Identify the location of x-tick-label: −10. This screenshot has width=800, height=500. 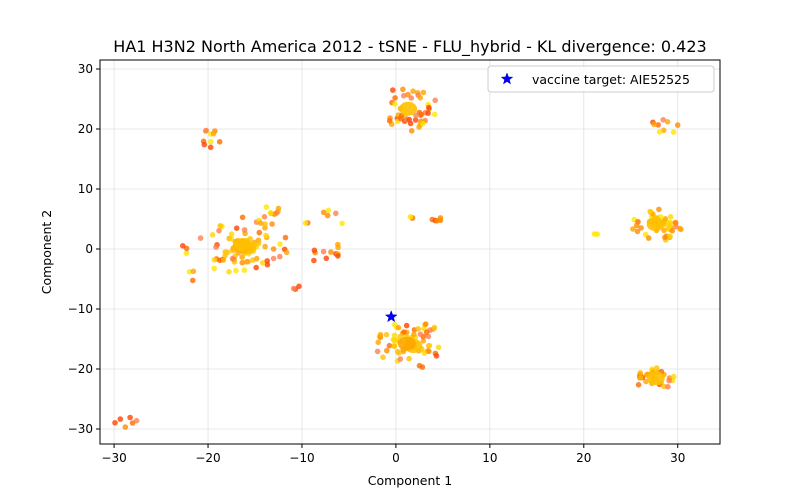
(301, 458).